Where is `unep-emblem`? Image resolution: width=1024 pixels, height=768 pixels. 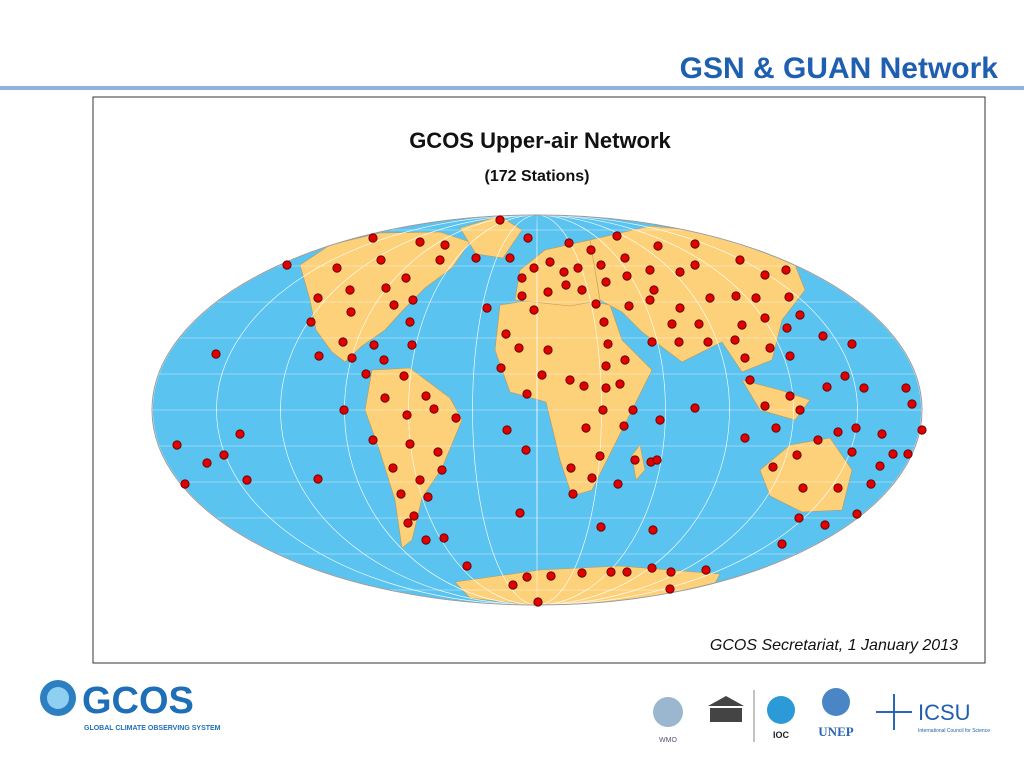 unep-emblem is located at coordinates (836, 702).